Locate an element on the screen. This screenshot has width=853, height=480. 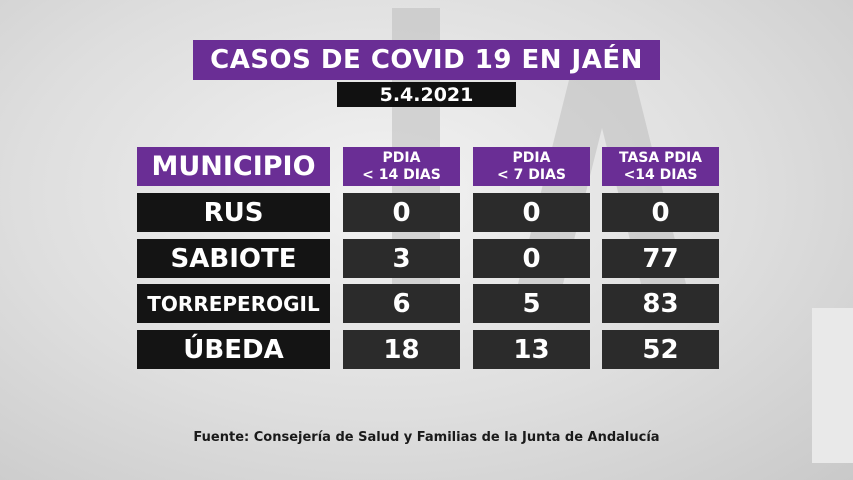
row-ubeda-pdia14: 18 is located at coordinates (401, 349).